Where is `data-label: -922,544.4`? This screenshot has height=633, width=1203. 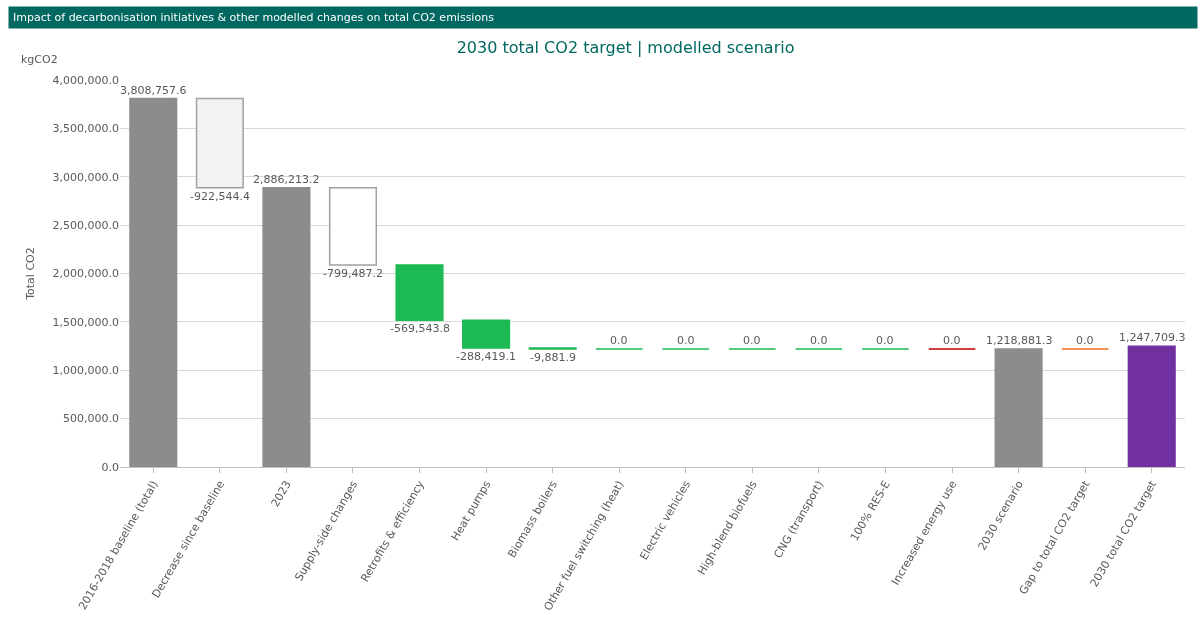 data-label: -922,544.4 is located at coordinates (220, 196).